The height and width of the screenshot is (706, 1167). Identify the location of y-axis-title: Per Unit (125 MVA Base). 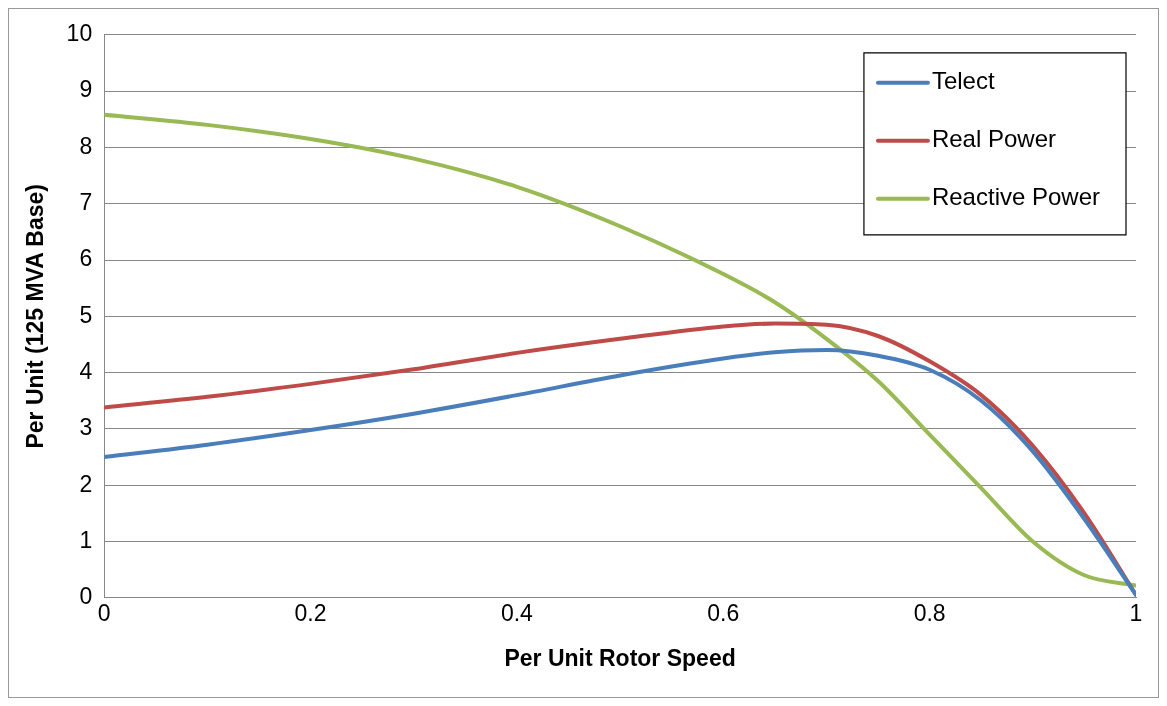
(35, 316).